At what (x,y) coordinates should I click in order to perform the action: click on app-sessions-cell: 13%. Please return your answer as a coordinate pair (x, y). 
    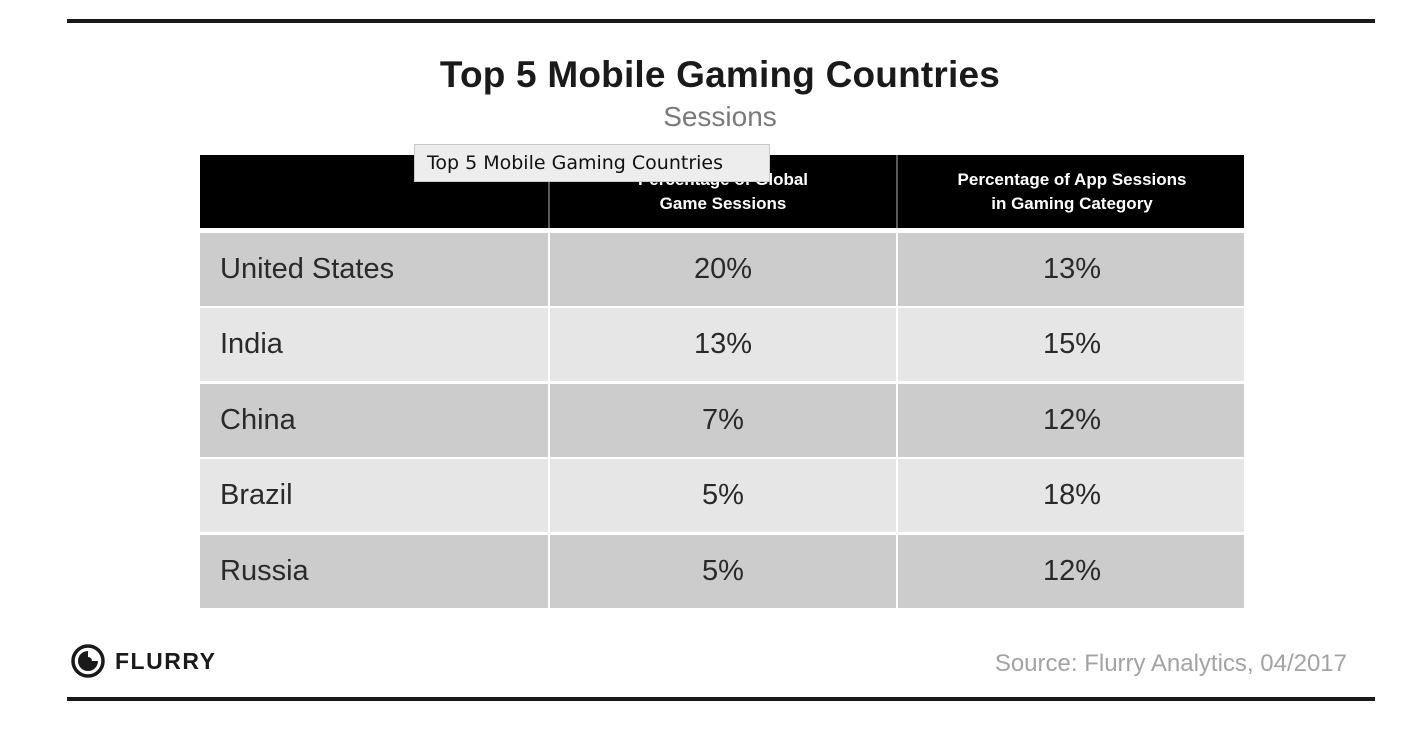
    Looking at the image, I should click on (1071, 269).